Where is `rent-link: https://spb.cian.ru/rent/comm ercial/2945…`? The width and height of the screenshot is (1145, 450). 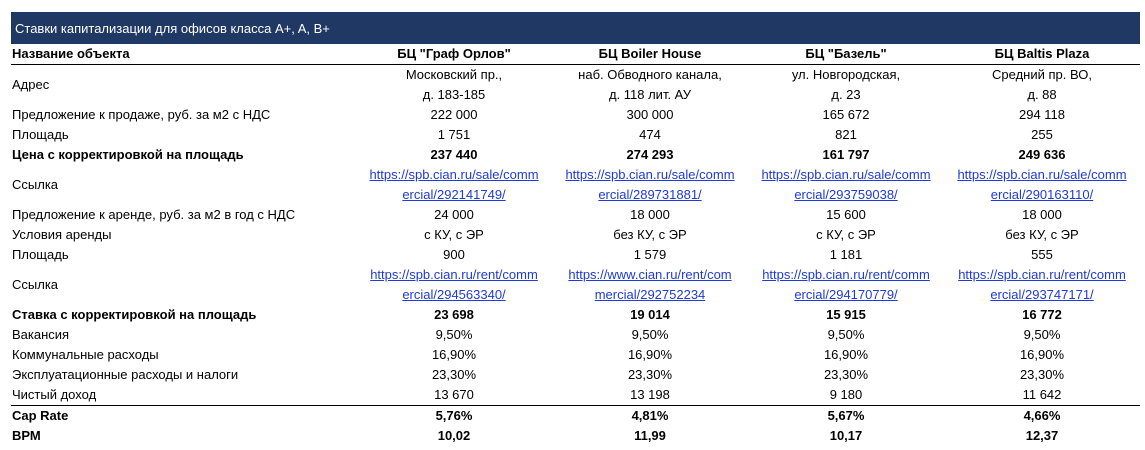 rent-link: https://spb.cian.ru/rent/comm ercial/2945… is located at coordinates (454, 285).